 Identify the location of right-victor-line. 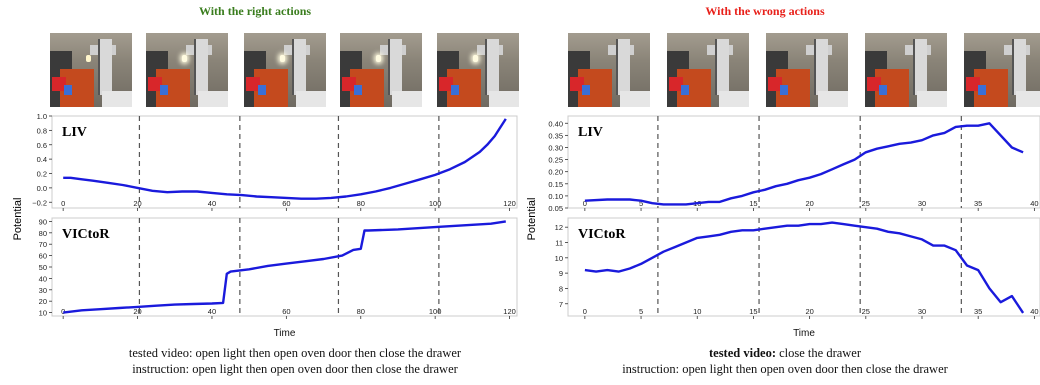
(804, 267).